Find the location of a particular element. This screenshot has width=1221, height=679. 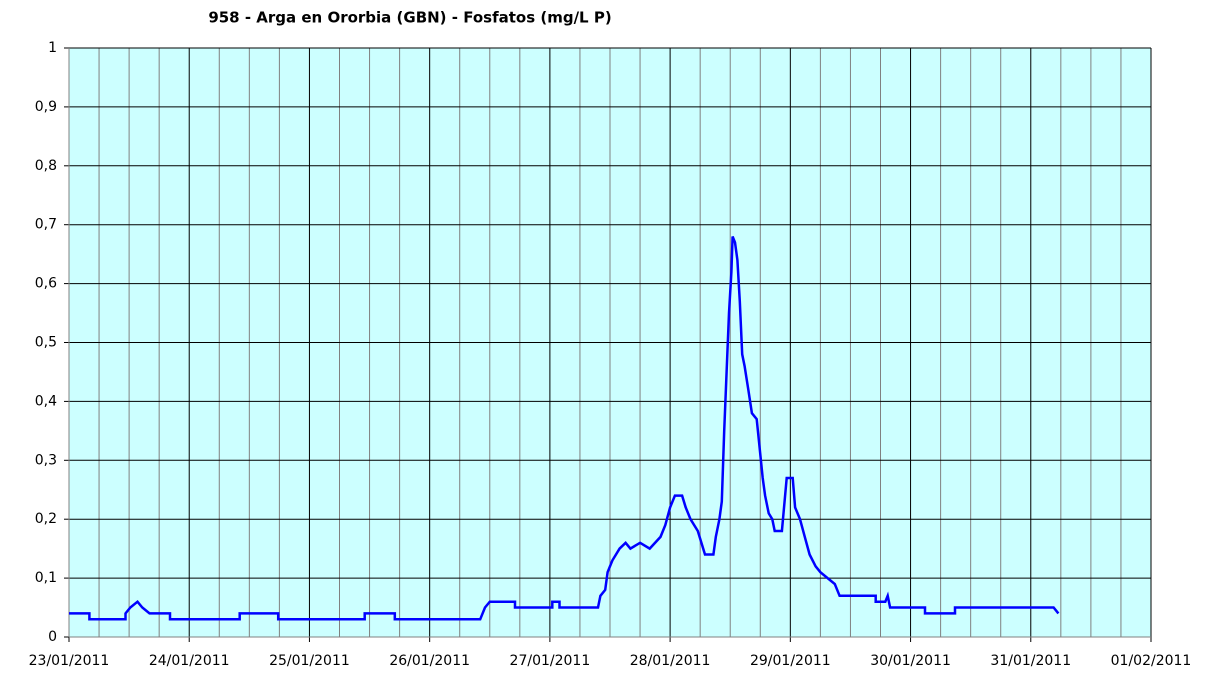

y-tick-label: 0,4 is located at coordinates (46, 401).